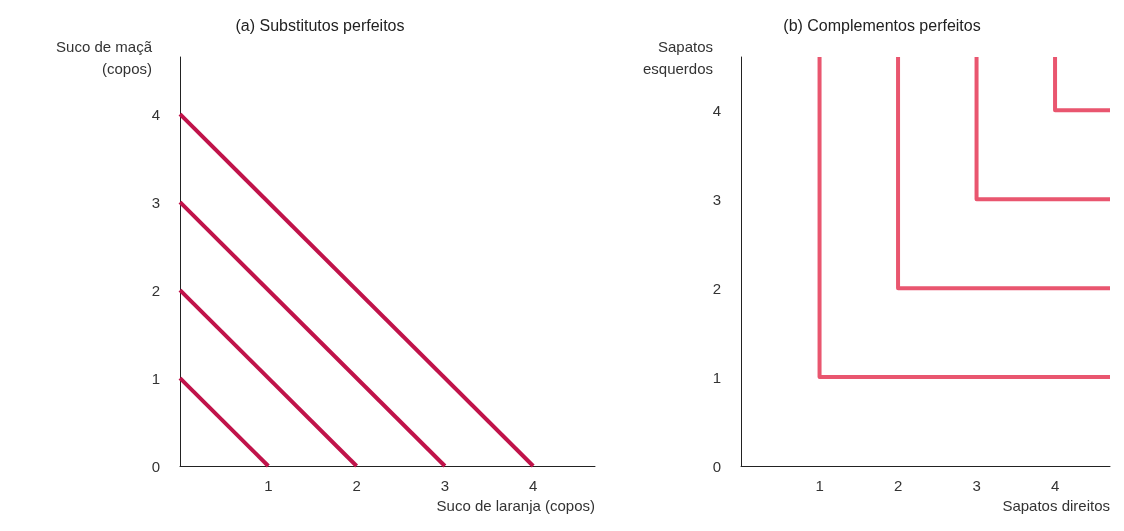 This screenshot has width=1124, height=531. I want to click on chart-title: (b) Complementos perfeitos, so click(882, 25).